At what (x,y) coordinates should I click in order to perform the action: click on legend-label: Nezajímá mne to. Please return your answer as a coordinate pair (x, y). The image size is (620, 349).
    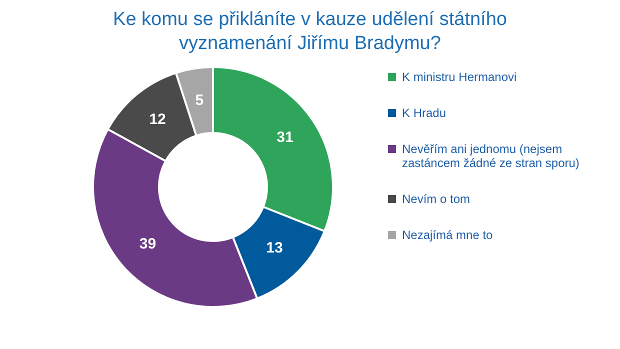
    Looking at the image, I should click on (447, 235).